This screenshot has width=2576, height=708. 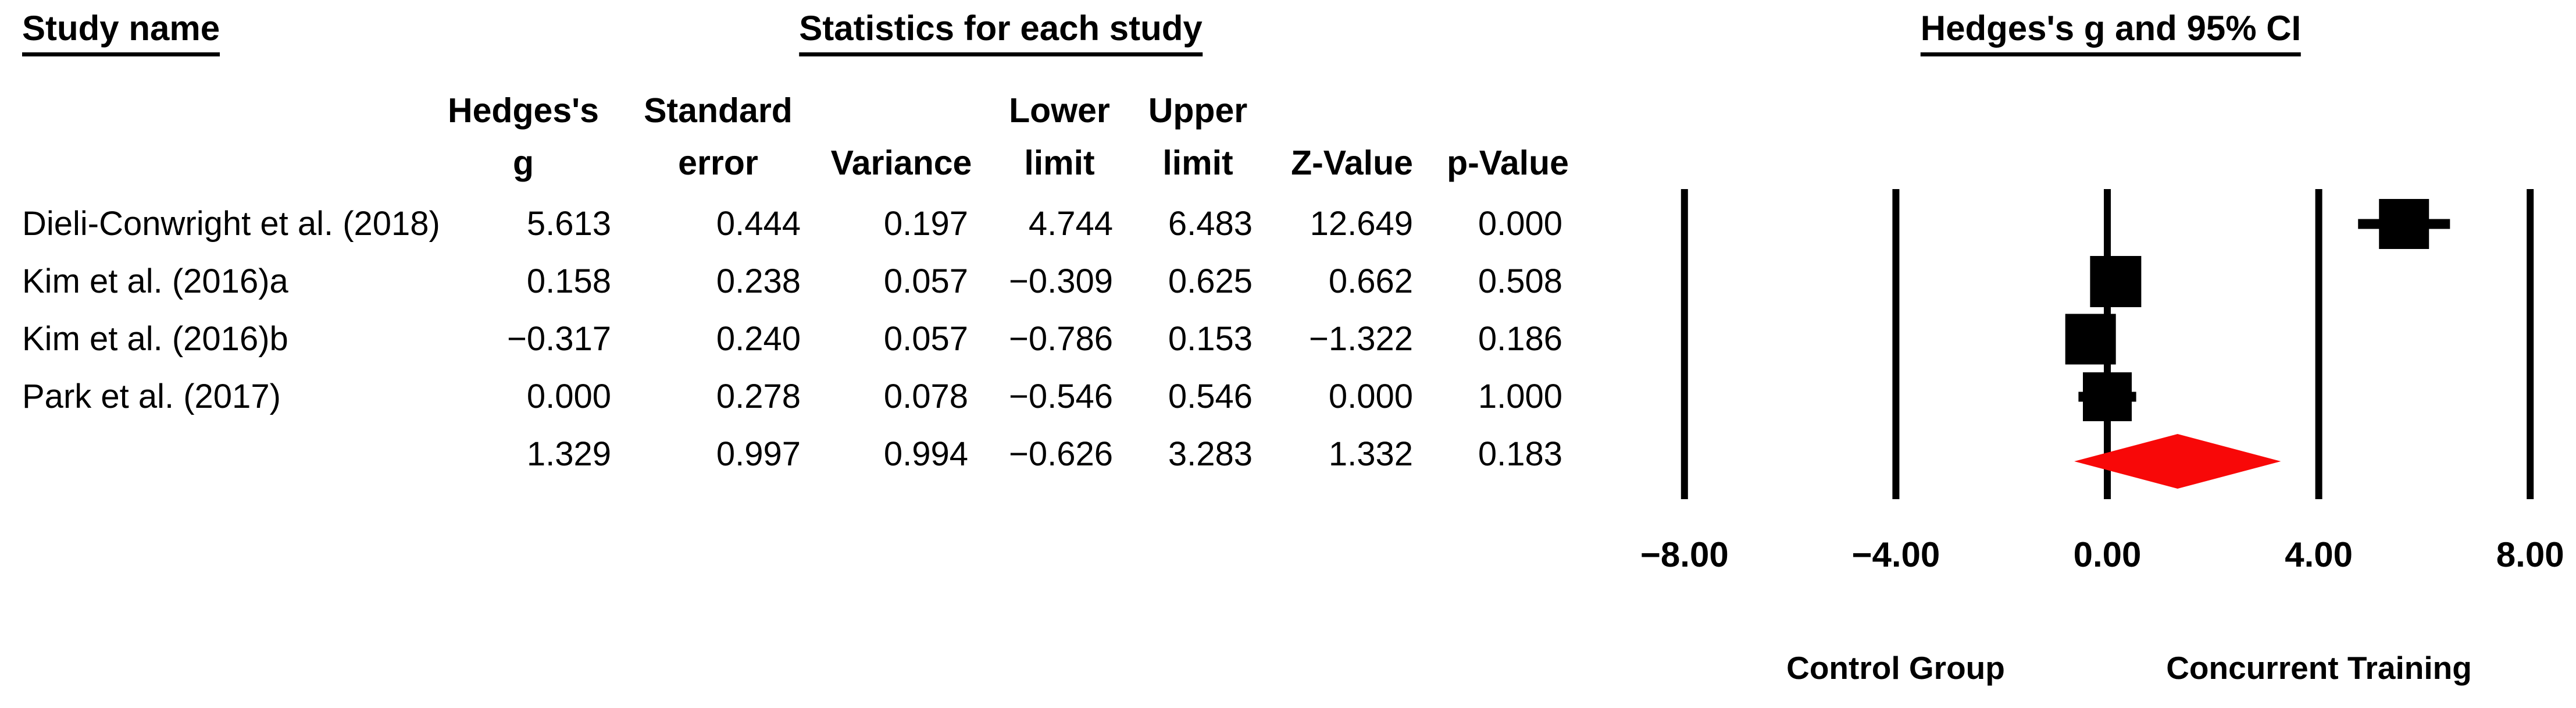 I want to click on x-tick-label: 4.00, so click(x=2319, y=554).